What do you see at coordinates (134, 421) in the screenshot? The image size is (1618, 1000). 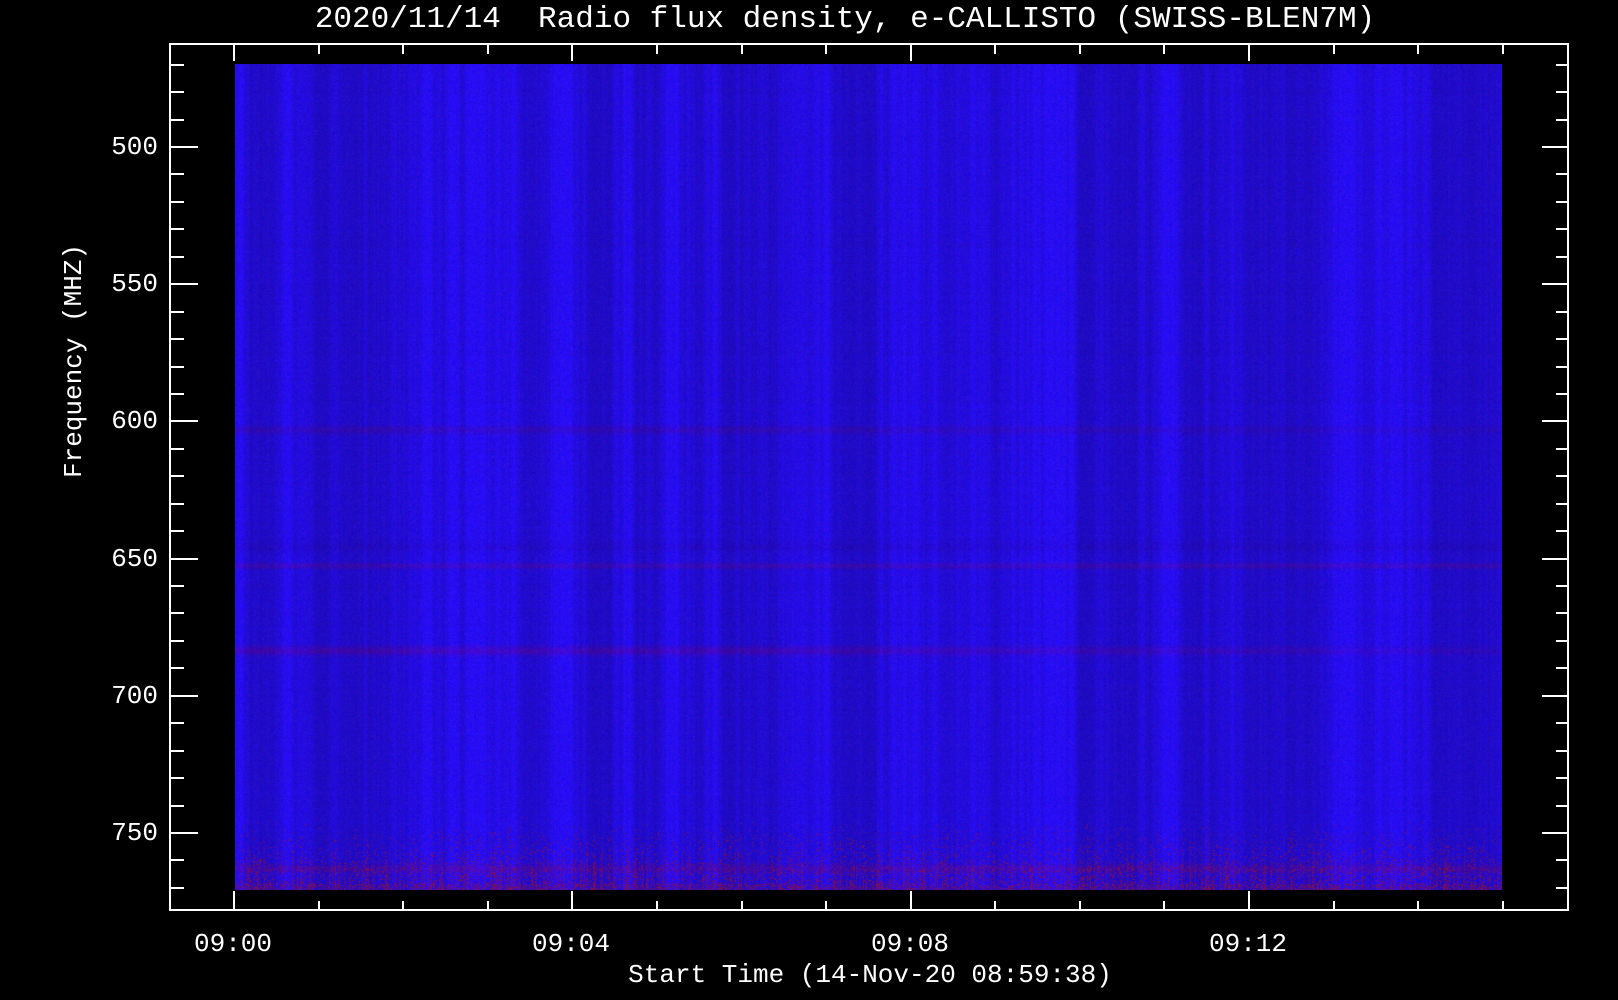 I see `y-tick-label: 600` at bounding box center [134, 421].